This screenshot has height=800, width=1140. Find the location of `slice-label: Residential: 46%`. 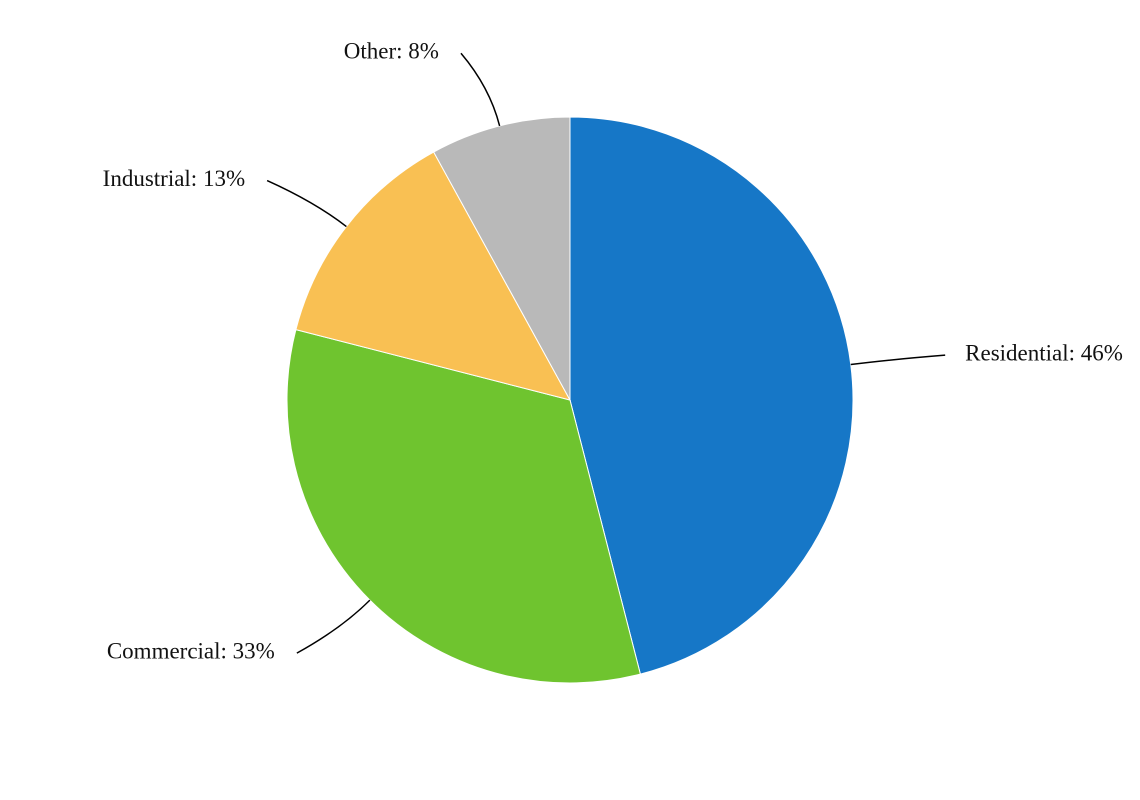

slice-label: Residential: 46% is located at coordinates (1044, 352).